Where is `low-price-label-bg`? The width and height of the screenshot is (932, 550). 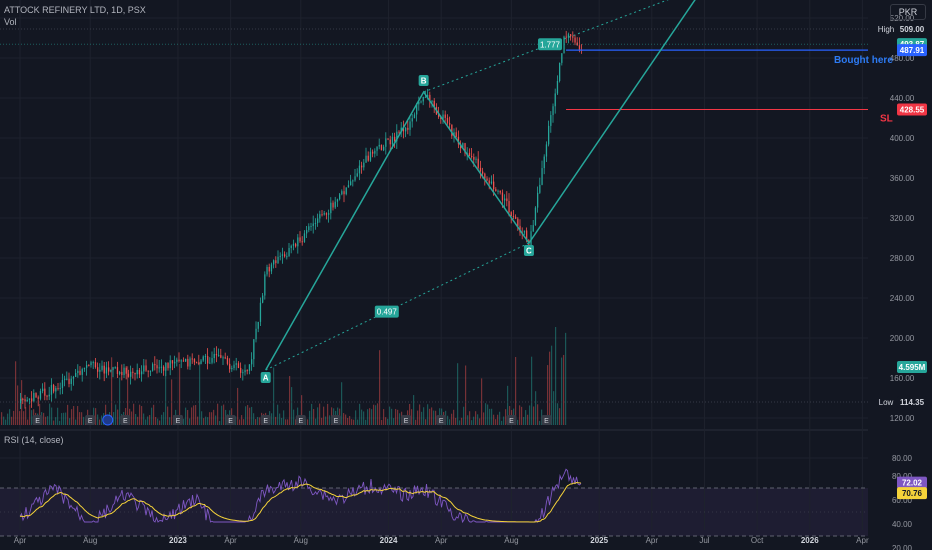 low-price-label-bg is located at coordinates (912, 402).